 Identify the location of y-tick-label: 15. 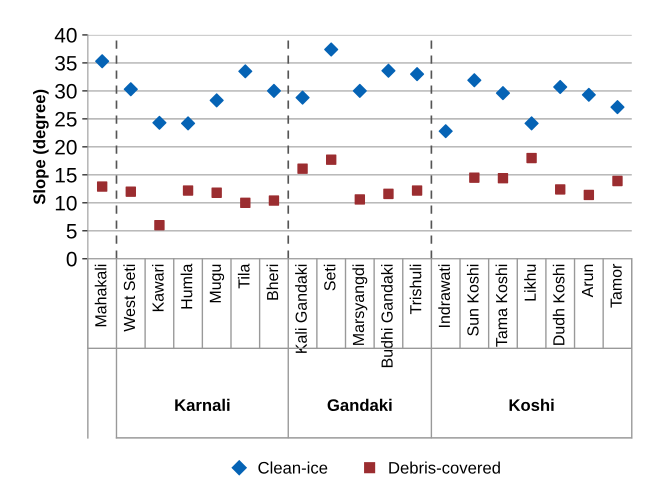
(66, 175).